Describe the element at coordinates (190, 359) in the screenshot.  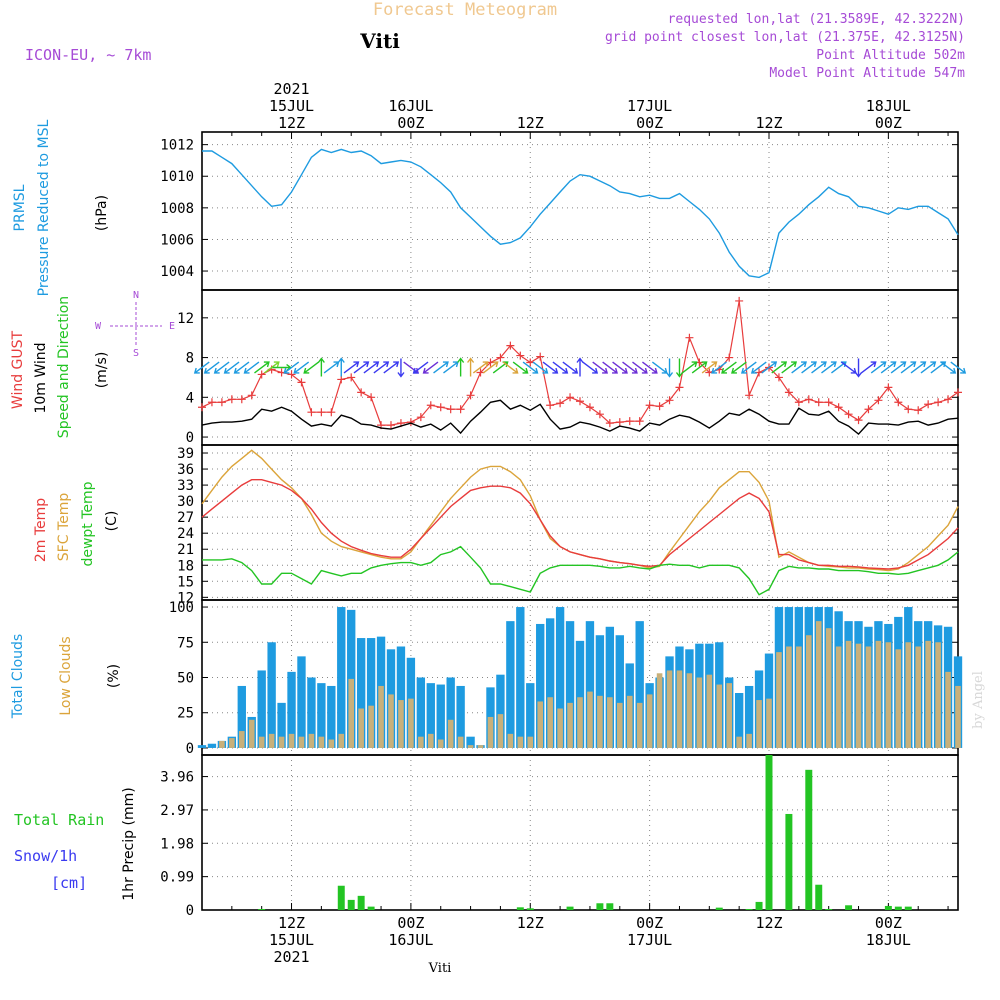
I see `y-tick-label: 8` at that location.